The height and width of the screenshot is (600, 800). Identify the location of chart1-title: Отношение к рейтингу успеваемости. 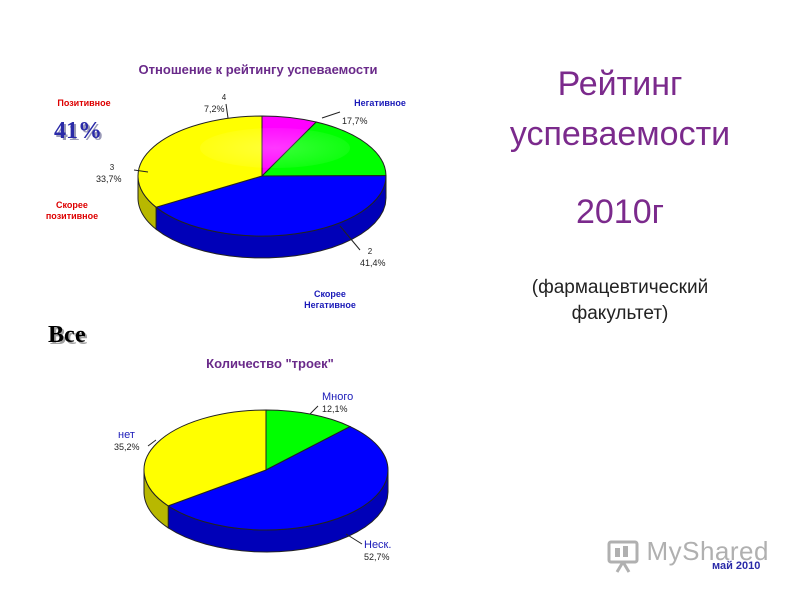
(258, 69).